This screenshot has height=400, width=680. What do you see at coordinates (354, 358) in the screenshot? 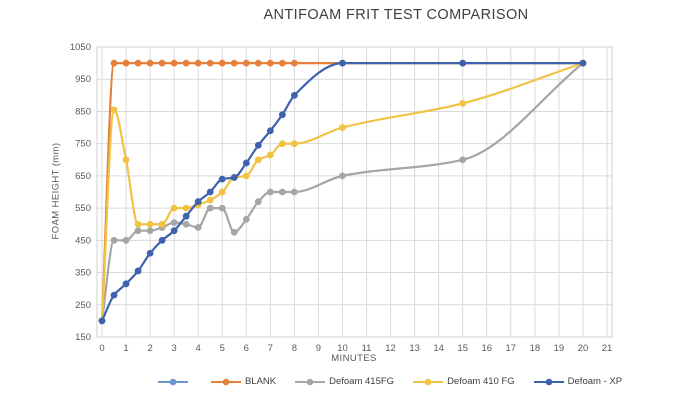
I see `x-axis-title: MINUTES` at bounding box center [354, 358].